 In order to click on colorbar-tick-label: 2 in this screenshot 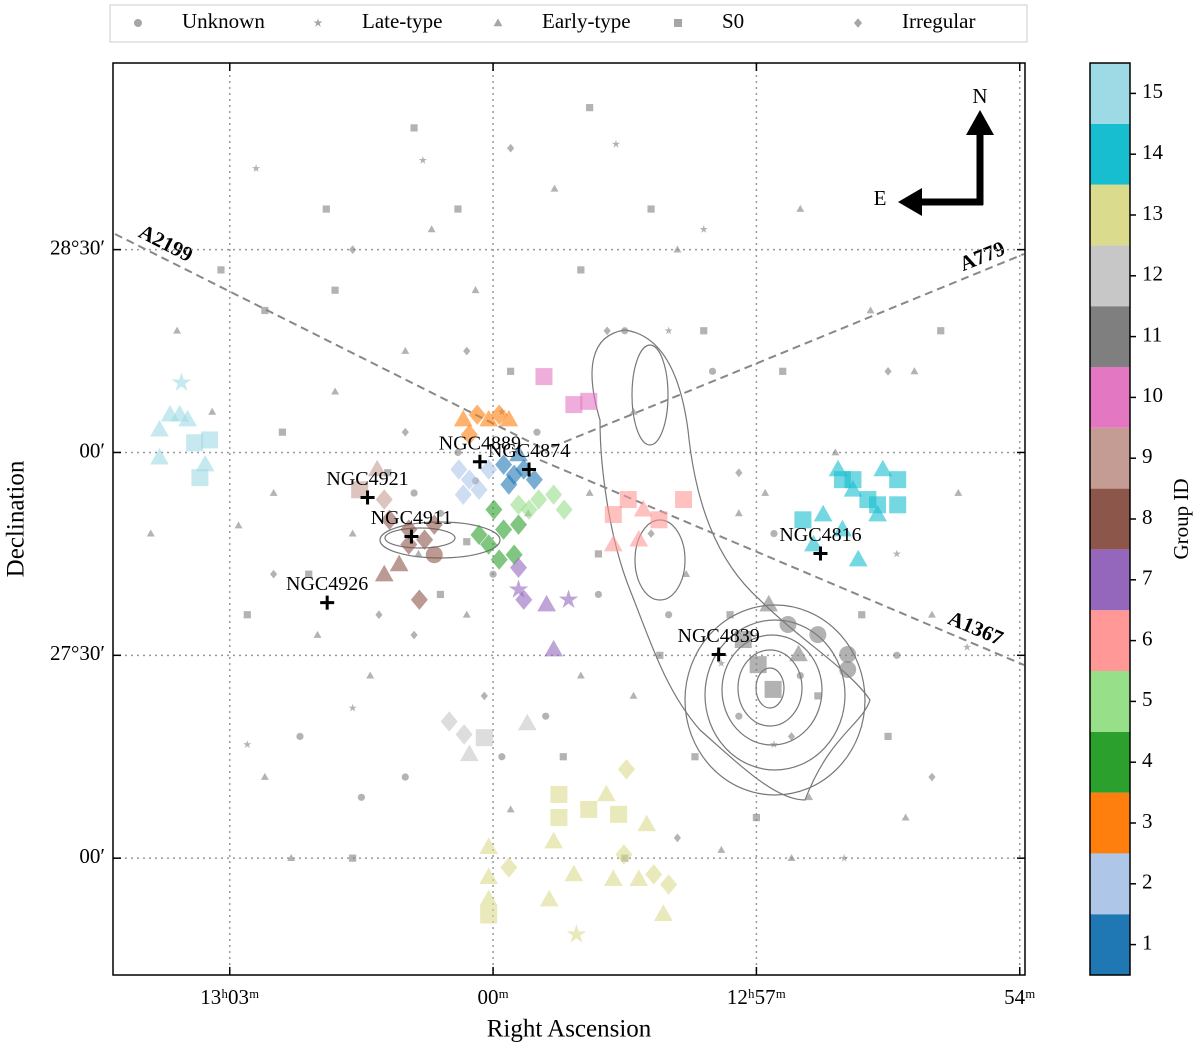, I will do `click(1147, 882)`.